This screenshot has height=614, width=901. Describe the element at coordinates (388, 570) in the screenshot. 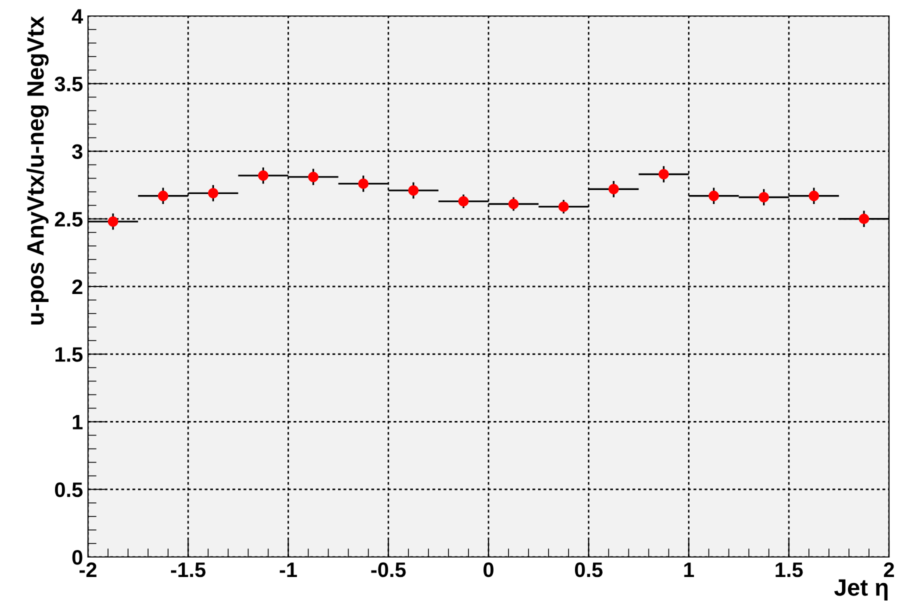

I see `x-tick-label: -0.5` at that location.